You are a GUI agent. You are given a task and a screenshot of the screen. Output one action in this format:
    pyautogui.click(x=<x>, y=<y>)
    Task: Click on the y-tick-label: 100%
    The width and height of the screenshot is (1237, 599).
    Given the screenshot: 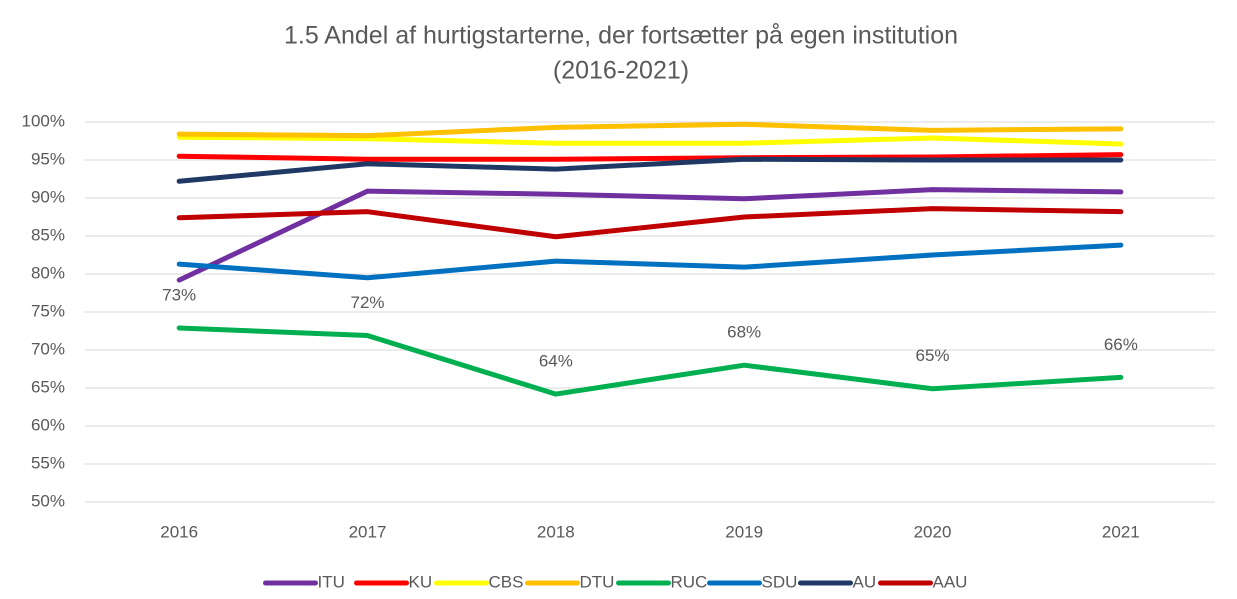 What is the action you would take?
    pyautogui.click(x=43, y=120)
    